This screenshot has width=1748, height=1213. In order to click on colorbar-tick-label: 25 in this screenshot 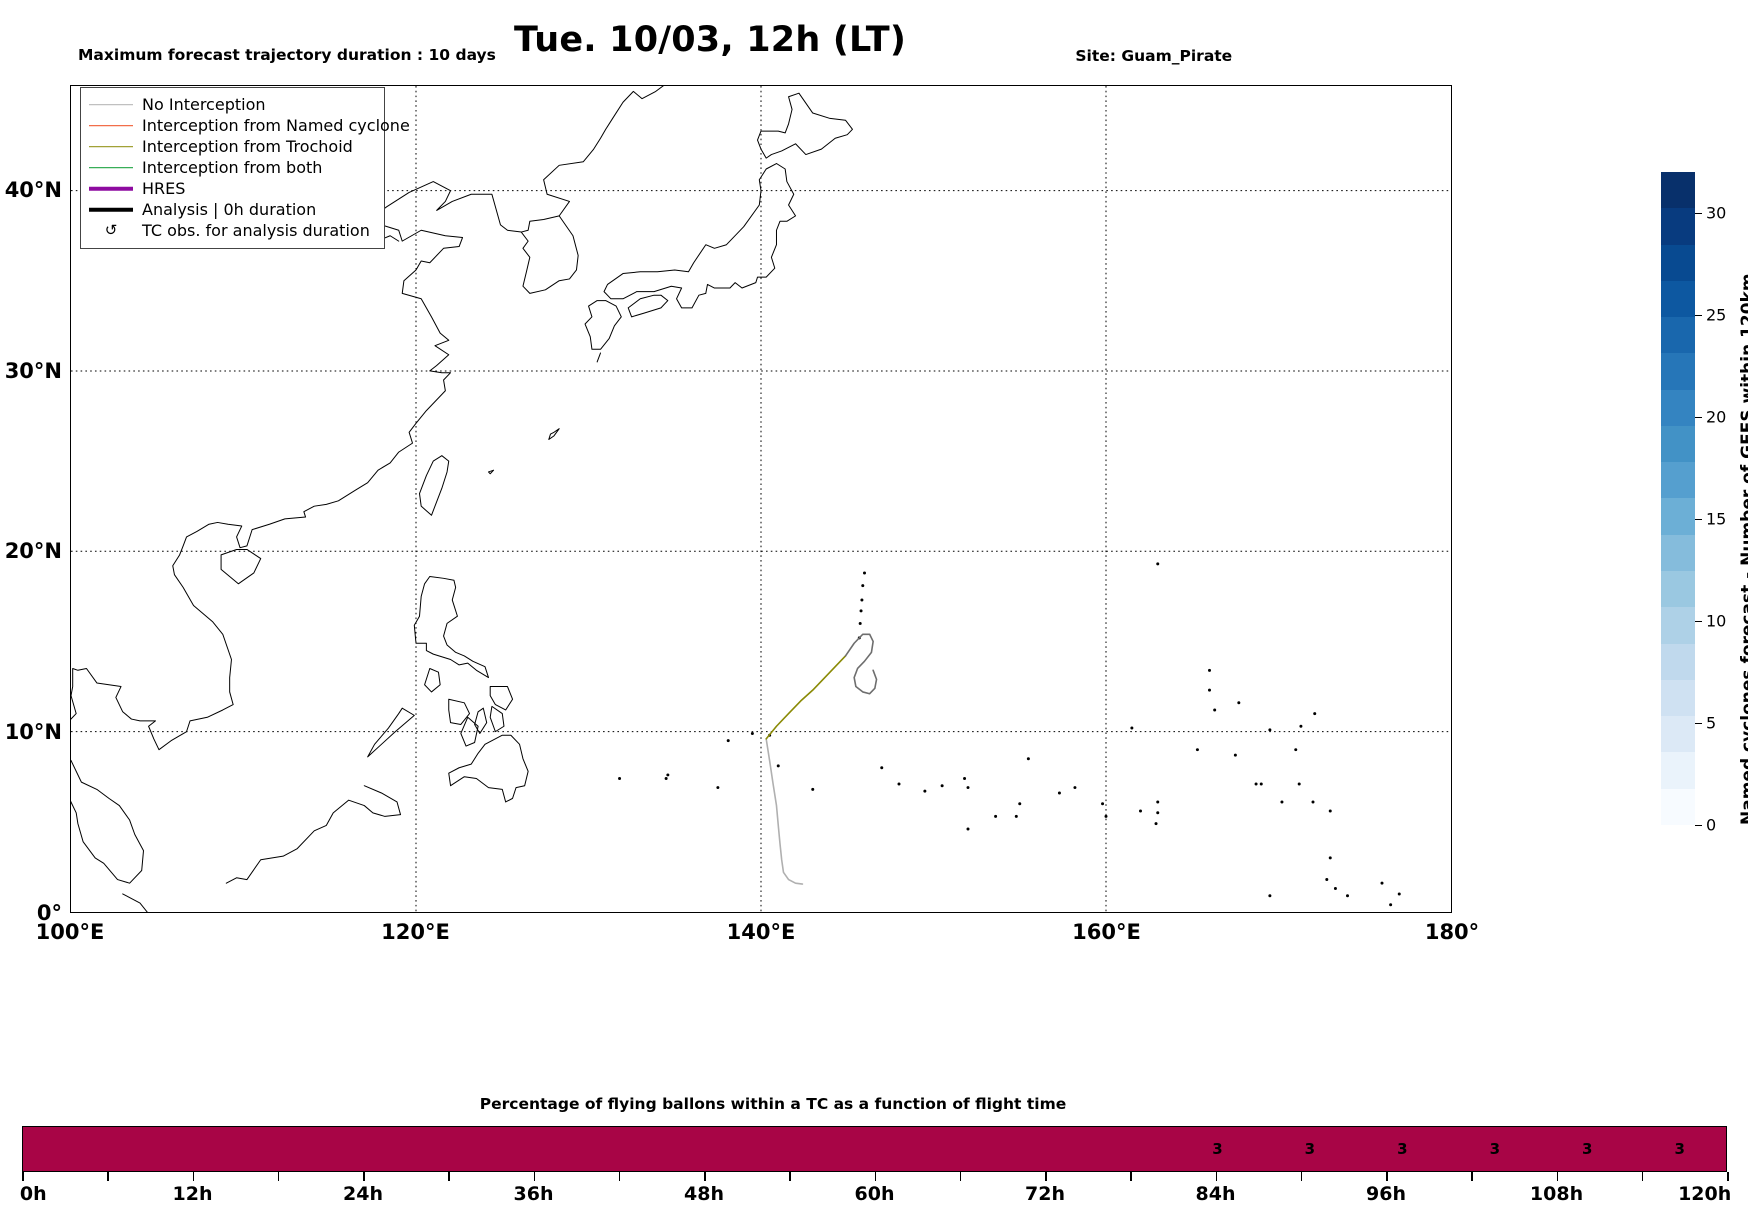, I will do `click(1716, 315)`.